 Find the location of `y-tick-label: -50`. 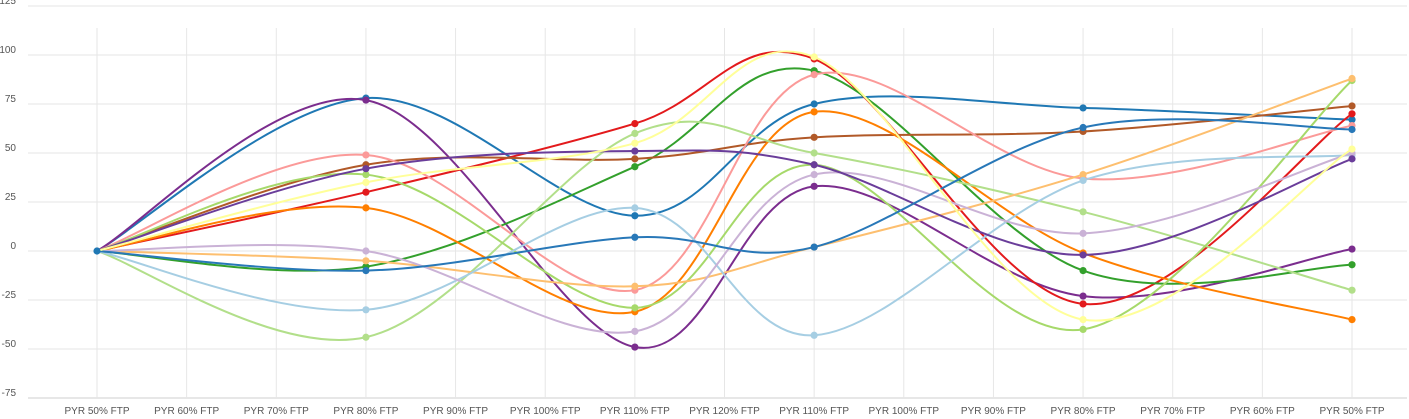

y-tick-label: -50 is located at coordinates (9, 344).